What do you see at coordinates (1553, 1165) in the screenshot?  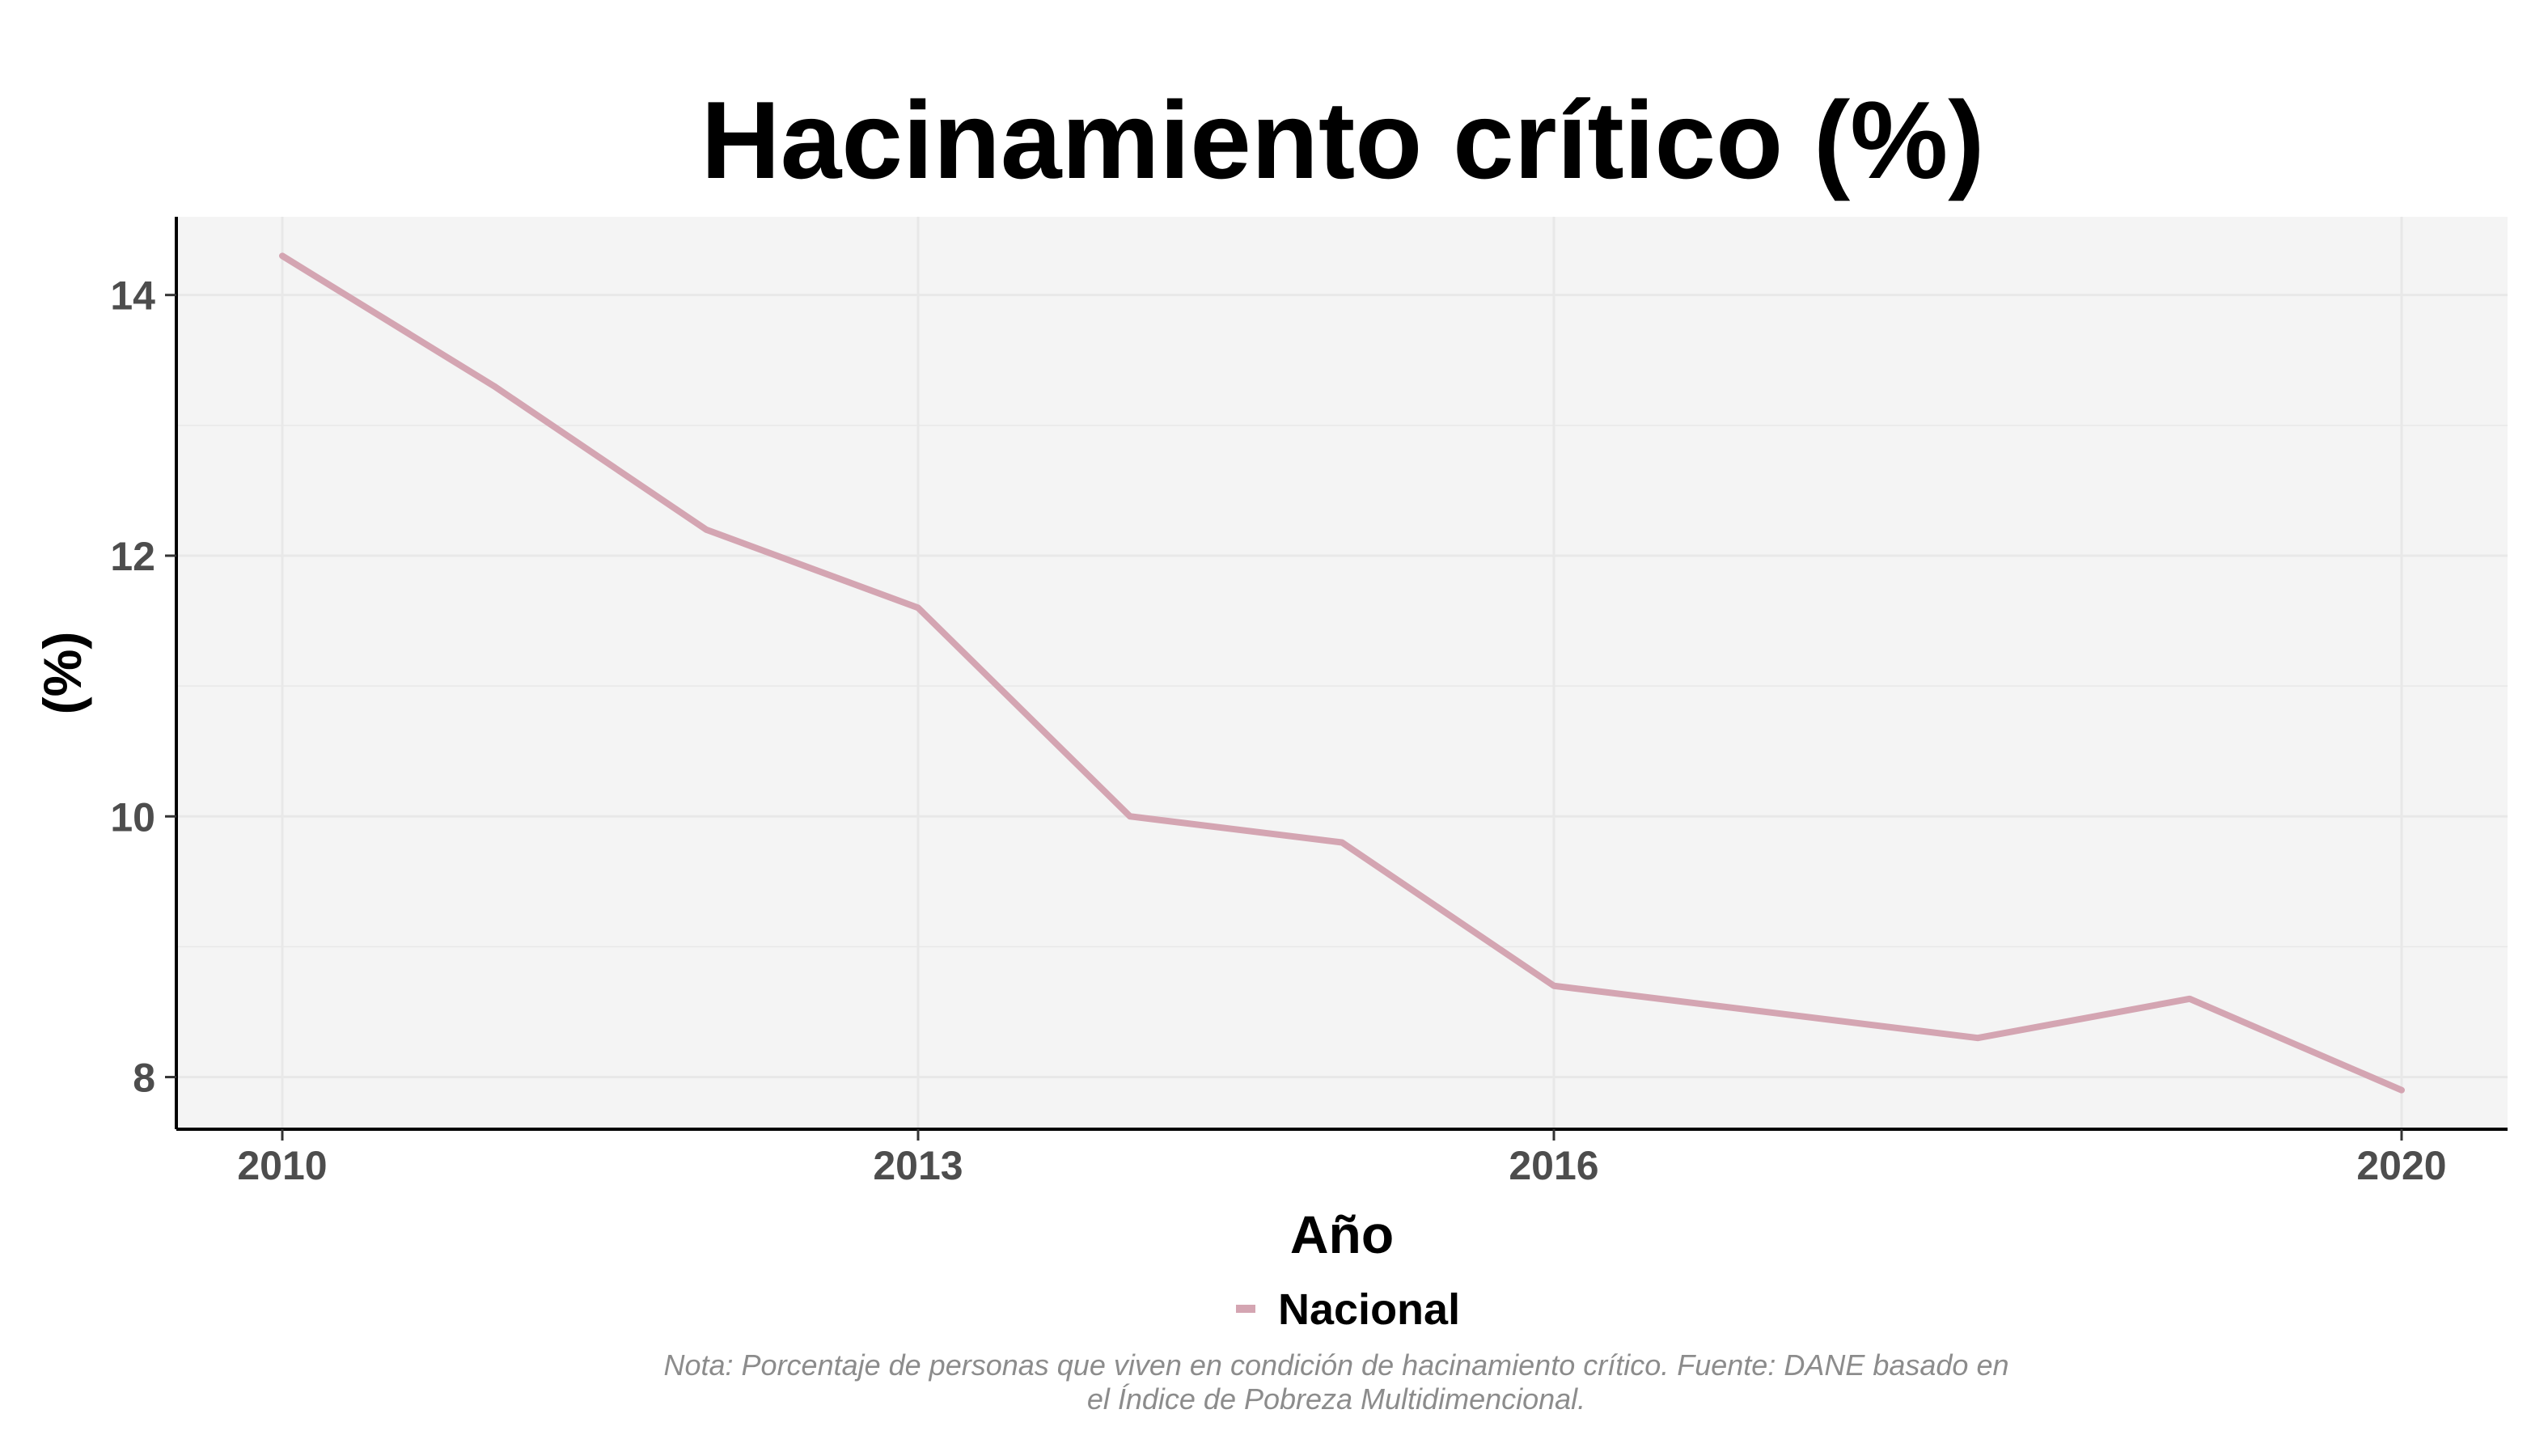 I see `x-tick-label: 2016` at bounding box center [1553, 1165].